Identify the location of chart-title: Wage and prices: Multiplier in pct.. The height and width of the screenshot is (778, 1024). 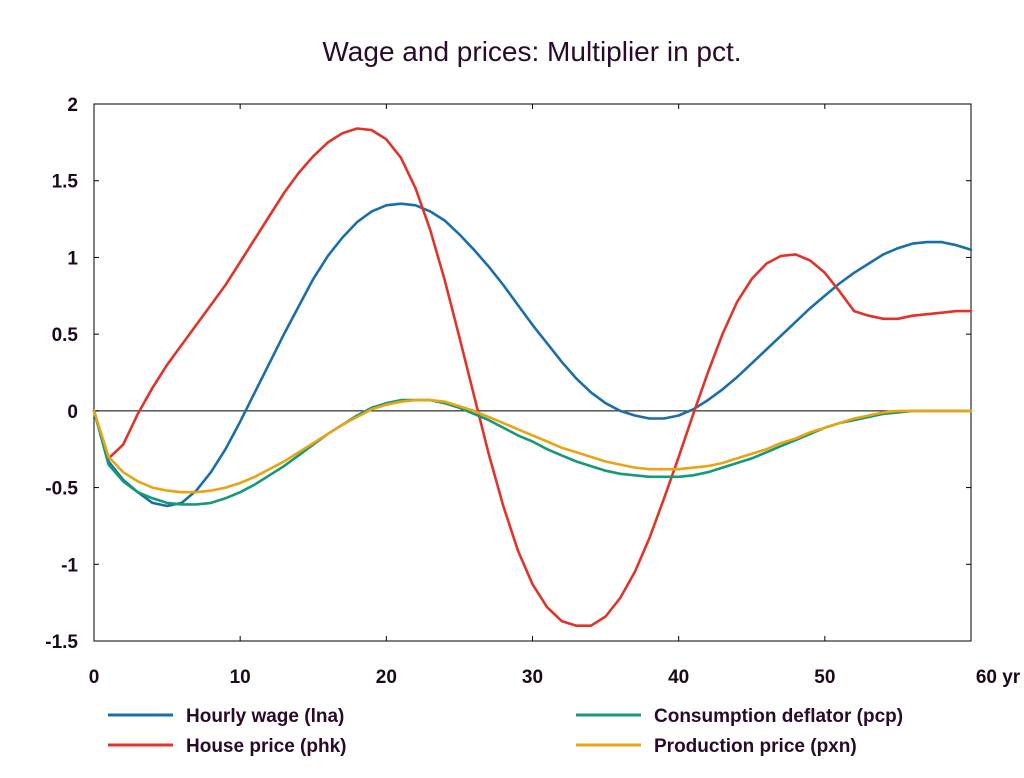
(531, 51).